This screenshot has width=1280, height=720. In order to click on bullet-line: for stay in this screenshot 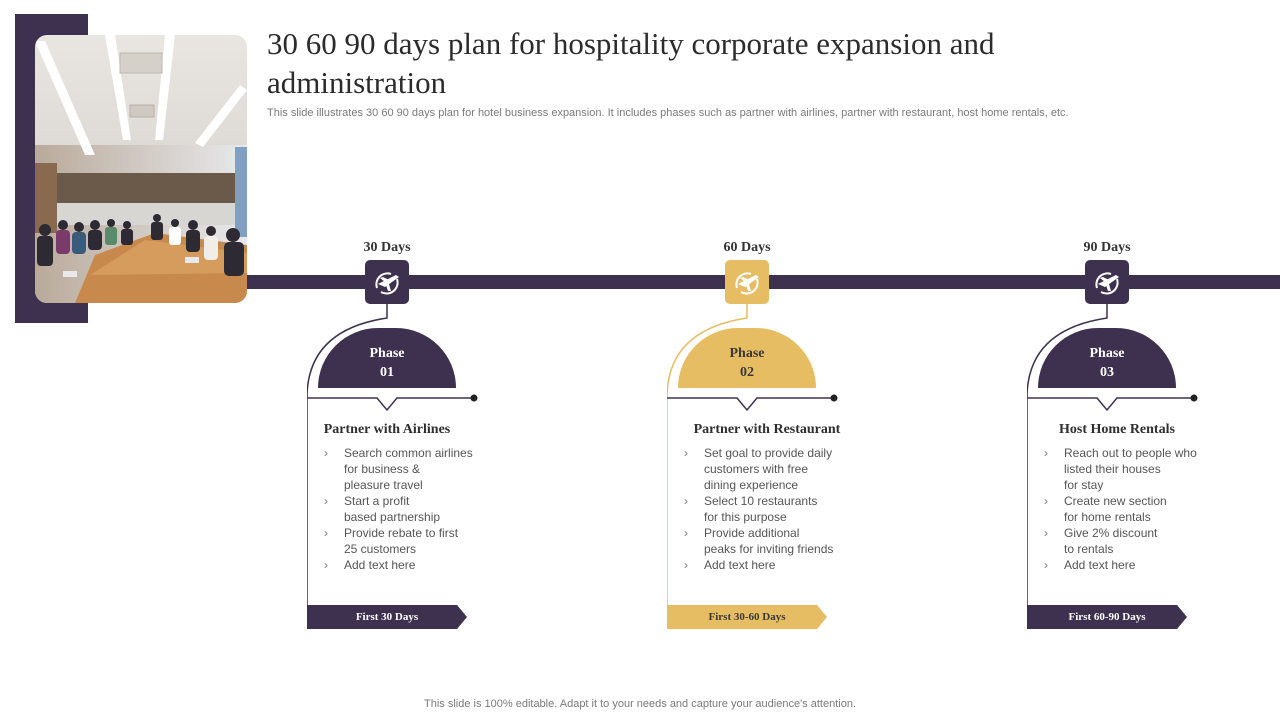, I will do `click(1084, 485)`.